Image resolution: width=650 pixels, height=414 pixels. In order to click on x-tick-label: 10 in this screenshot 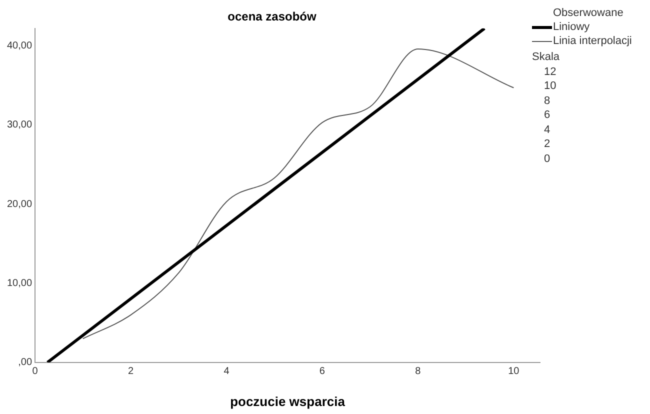, I will do `click(514, 372)`.